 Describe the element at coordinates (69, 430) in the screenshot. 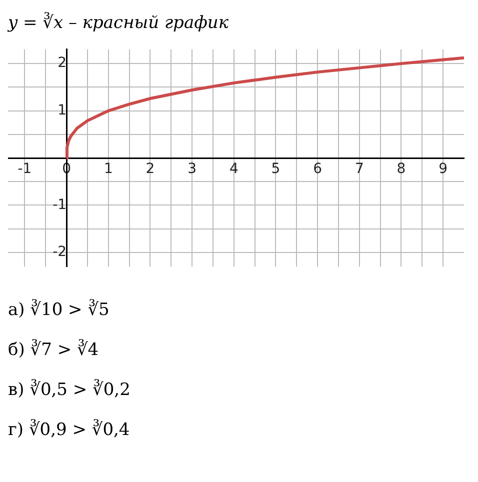

I see `text: г) ∛0,9 > ∛0,4` at that location.